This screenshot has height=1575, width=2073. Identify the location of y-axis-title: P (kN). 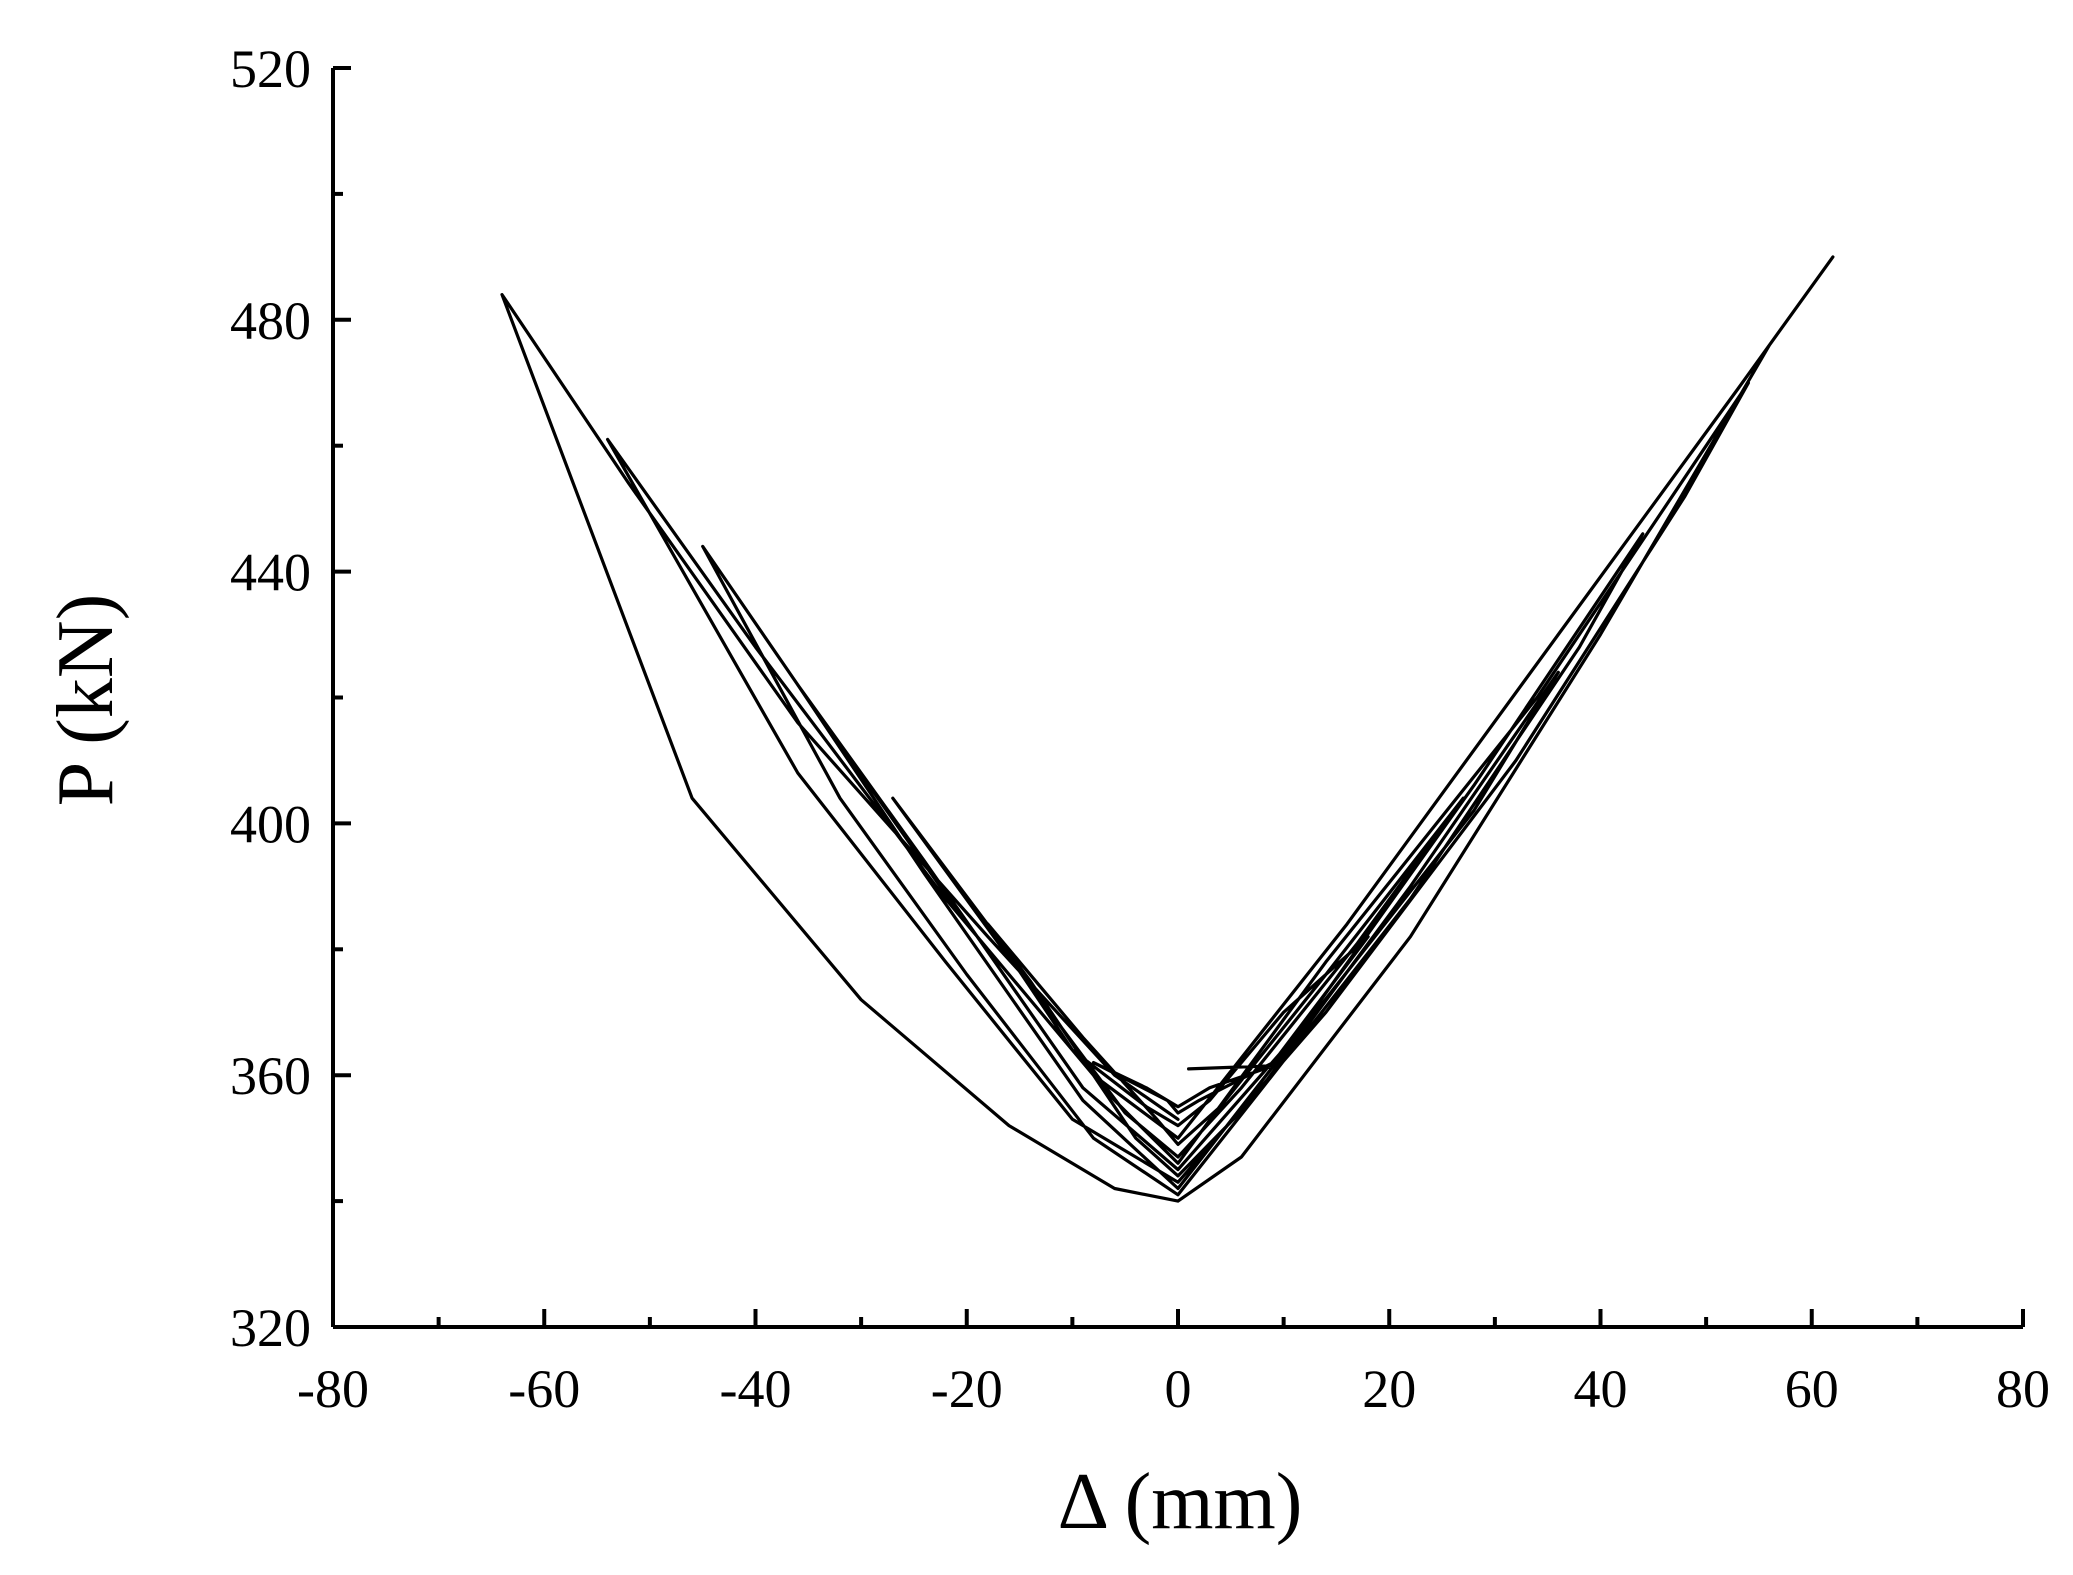
(86, 700).